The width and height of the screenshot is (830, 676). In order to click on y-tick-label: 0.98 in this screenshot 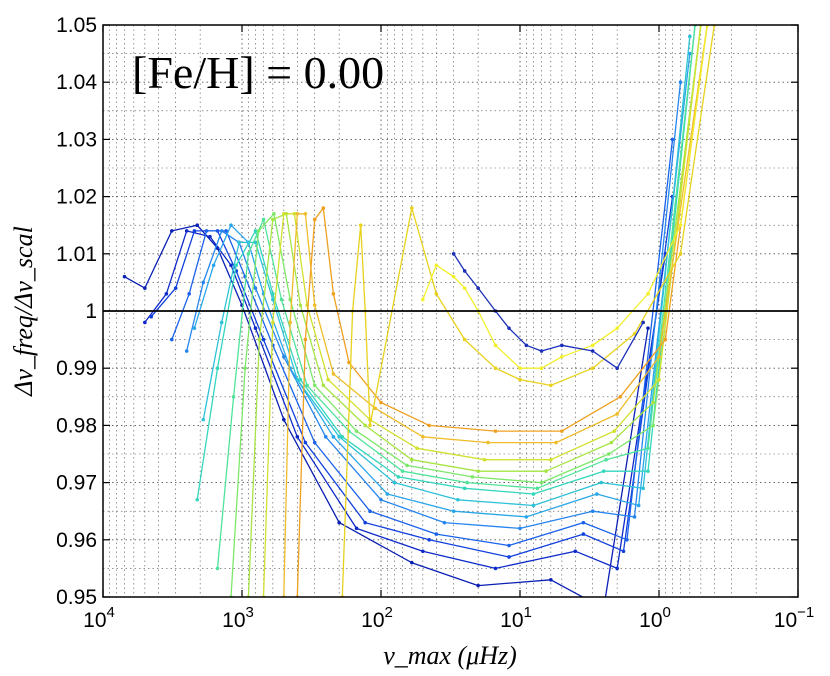, I will do `click(76, 425)`.